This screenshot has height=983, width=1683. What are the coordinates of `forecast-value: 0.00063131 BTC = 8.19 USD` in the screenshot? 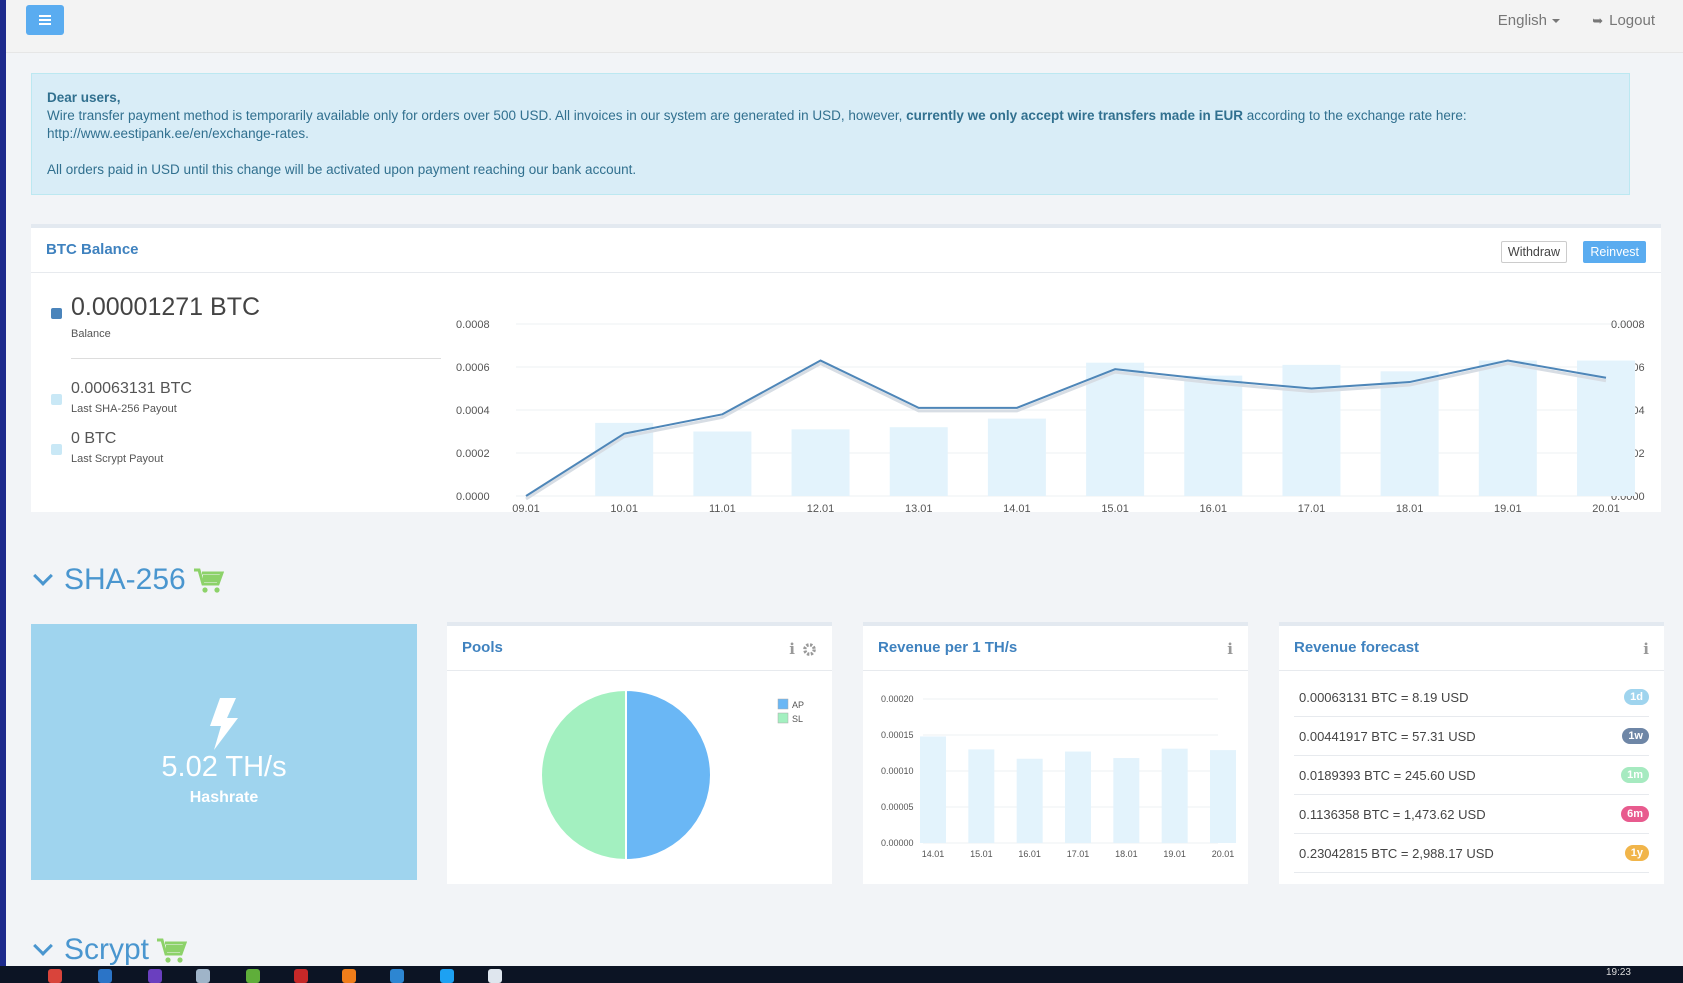 It's located at (1384, 697).